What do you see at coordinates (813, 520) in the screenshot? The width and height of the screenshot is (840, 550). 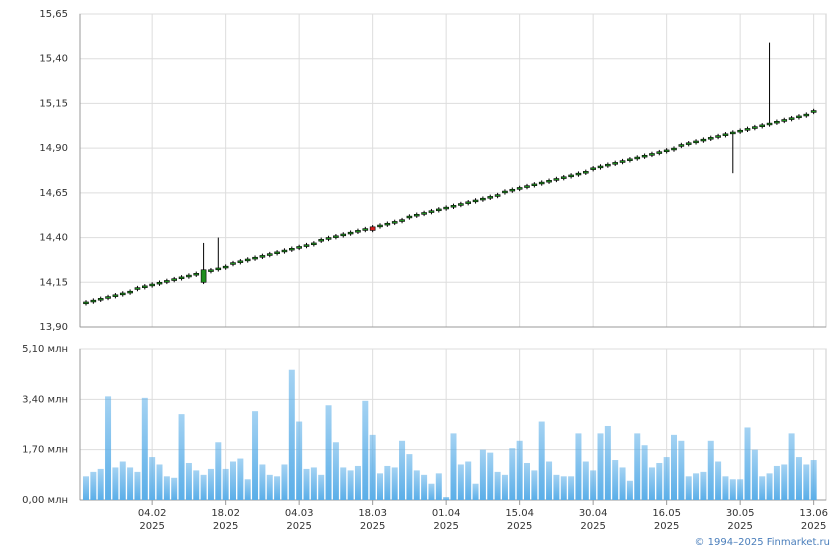 I see `x-tick-label: 13.06 2025` at bounding box center [813, 520].